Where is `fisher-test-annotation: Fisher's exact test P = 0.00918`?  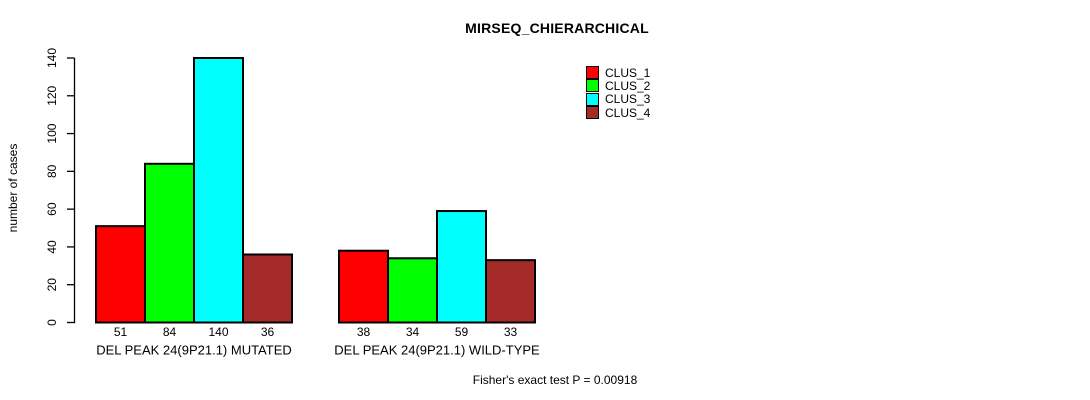
fisher-test-annotation: Fisher's exact test P = 0.00918 is located at coordinates (555, 380).